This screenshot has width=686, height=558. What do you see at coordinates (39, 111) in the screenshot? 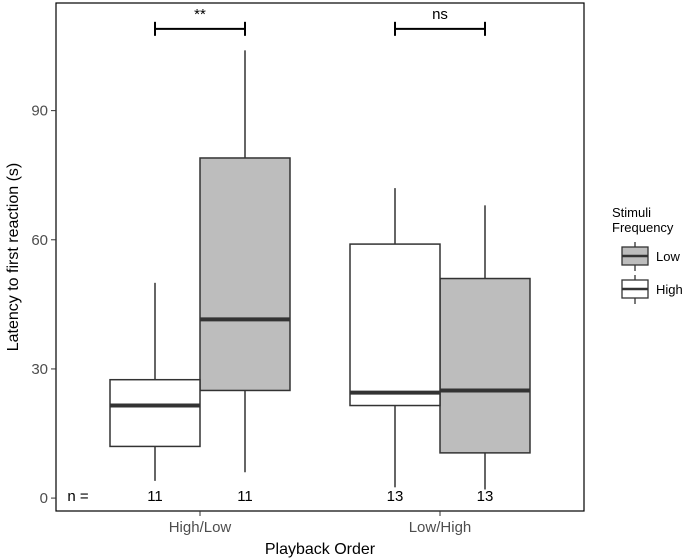
I see `y-tick-label: 90` at bounding box center [39, 111].